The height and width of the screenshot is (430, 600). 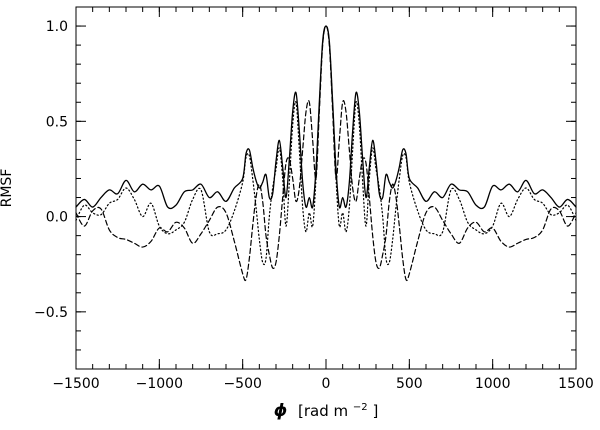 What do you see at coordinates (57, 27) in the screenshot?
I see `y-tick-label: 1.0` at bounding box center [57, 27].